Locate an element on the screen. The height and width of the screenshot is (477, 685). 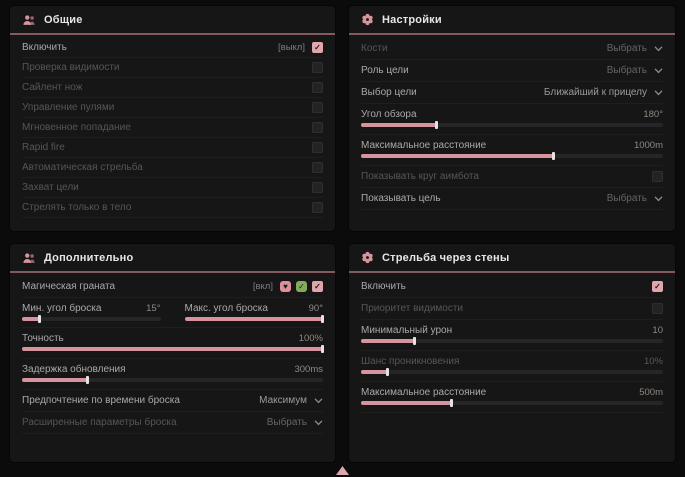
slider-row: Угол обзора 180° is located at coordinates (512, 119).